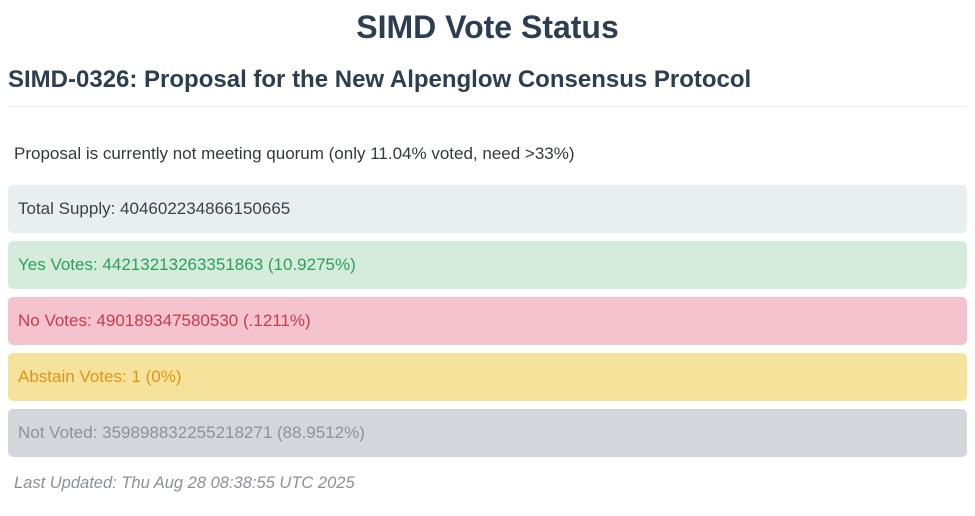 The width and height of the screenshot is (975, 516). Describe the element at coordinates (187, 265) in the screenshot. I see `yes-votes-text: Yes Votes: 44213213263351863 (10.9275%)` at that location.